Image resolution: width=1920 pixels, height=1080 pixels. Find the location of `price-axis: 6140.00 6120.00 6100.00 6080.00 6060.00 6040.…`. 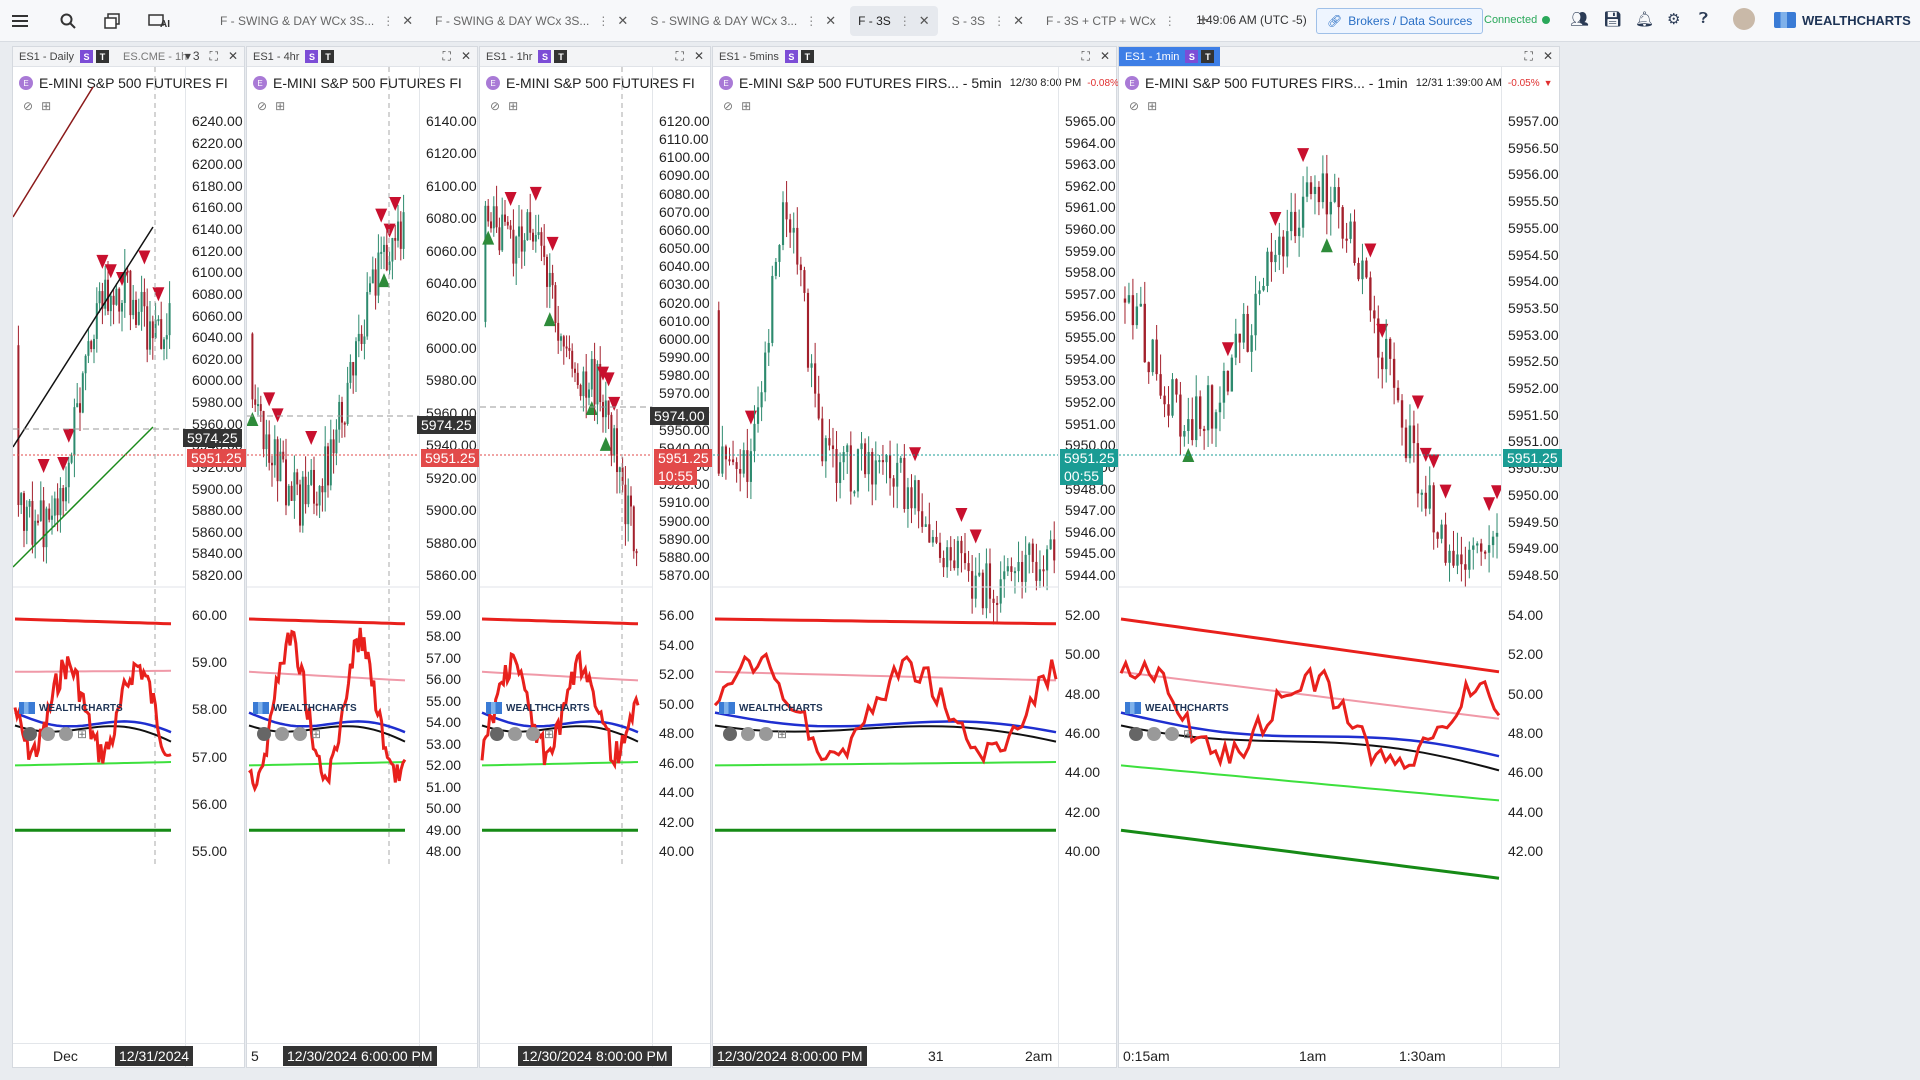

price-axis: 6140.00 6120.00 6100.00 6080.00 6060.00 6040.… is located at coordinates (449, 567).